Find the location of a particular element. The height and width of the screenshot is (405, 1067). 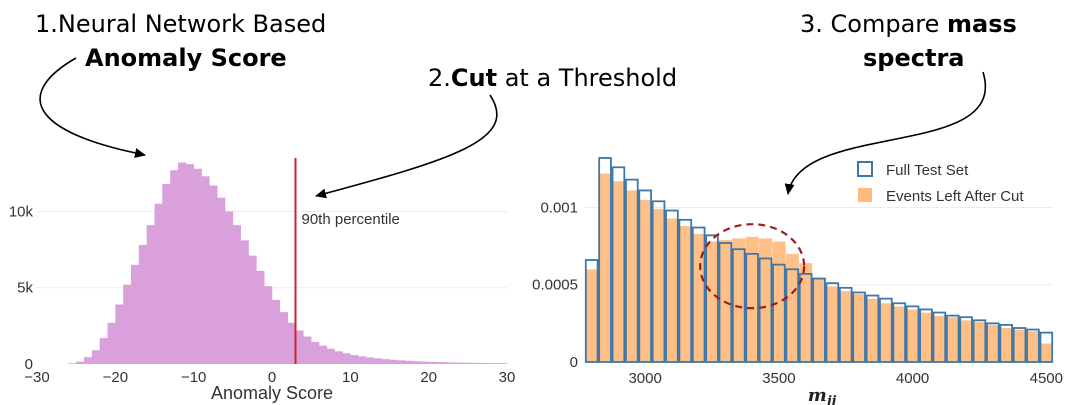

left-y-ticks: 0 5k 10k is located at coordinates (21, 288).